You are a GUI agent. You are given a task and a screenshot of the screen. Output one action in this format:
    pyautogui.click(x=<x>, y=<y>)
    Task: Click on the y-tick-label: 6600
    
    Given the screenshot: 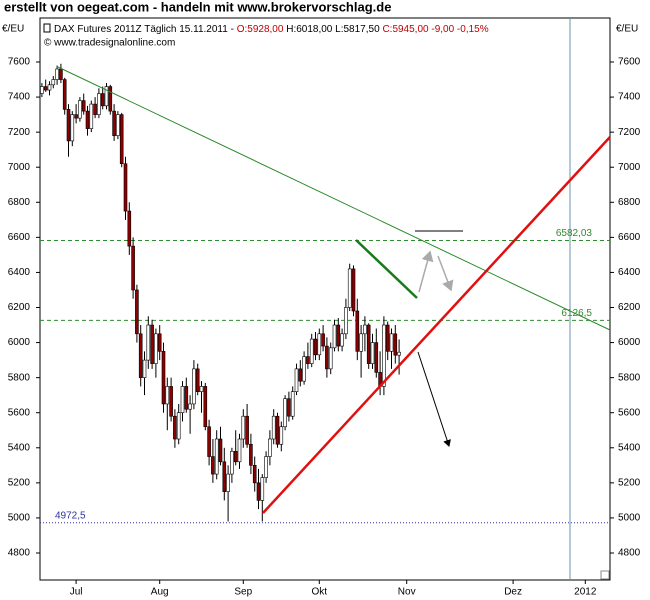 What is the action you would take?
    pyautogui.click(x=19, y=237)
    